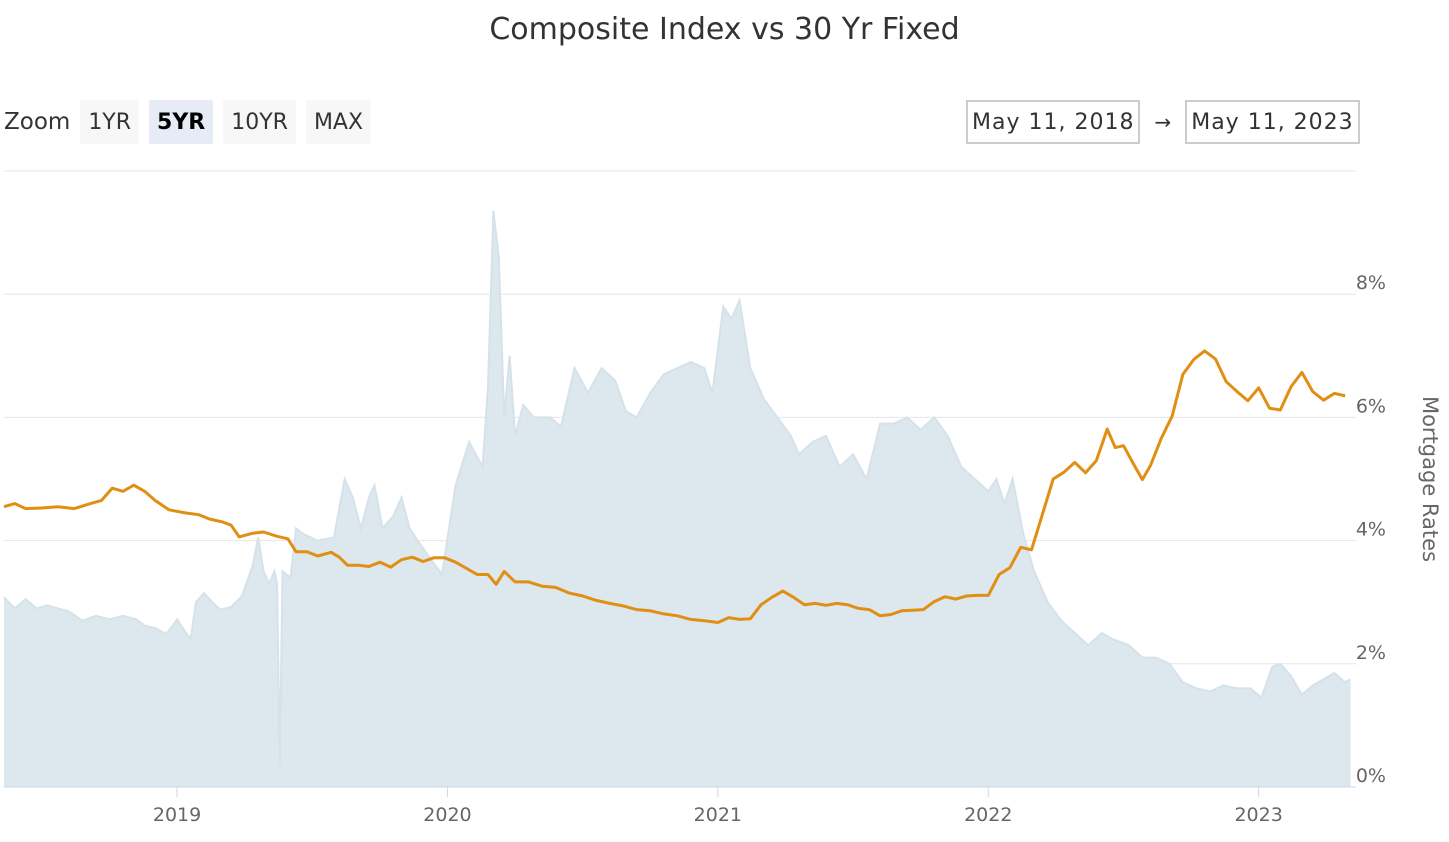 The height and width of the screenshot is (842, 1449). What do you see at coordinates (1371, 776) in the screenshot?
I see `y-tick-label: 0%` at bounding box center [1371, 776].